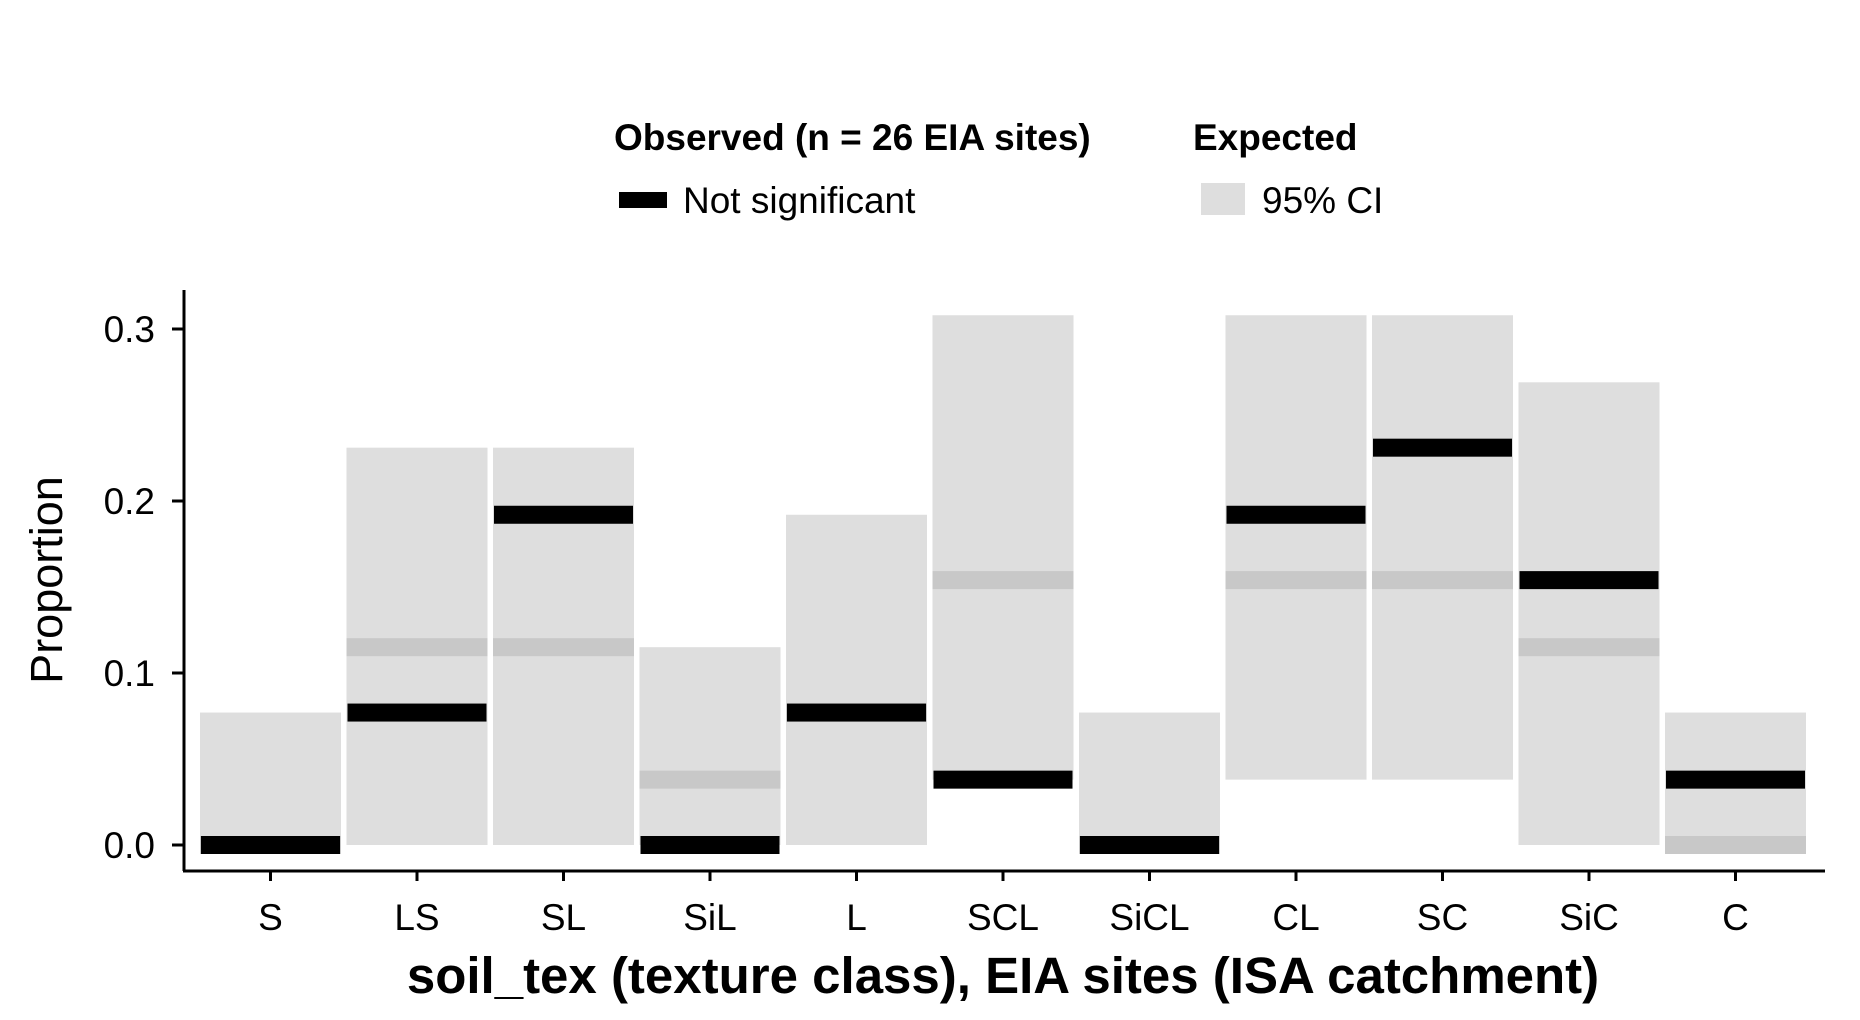  What do you see at coordinates (1442, 547) in the screenshot?
I see `ci-band-SC` at bounding box center [1442, 547].